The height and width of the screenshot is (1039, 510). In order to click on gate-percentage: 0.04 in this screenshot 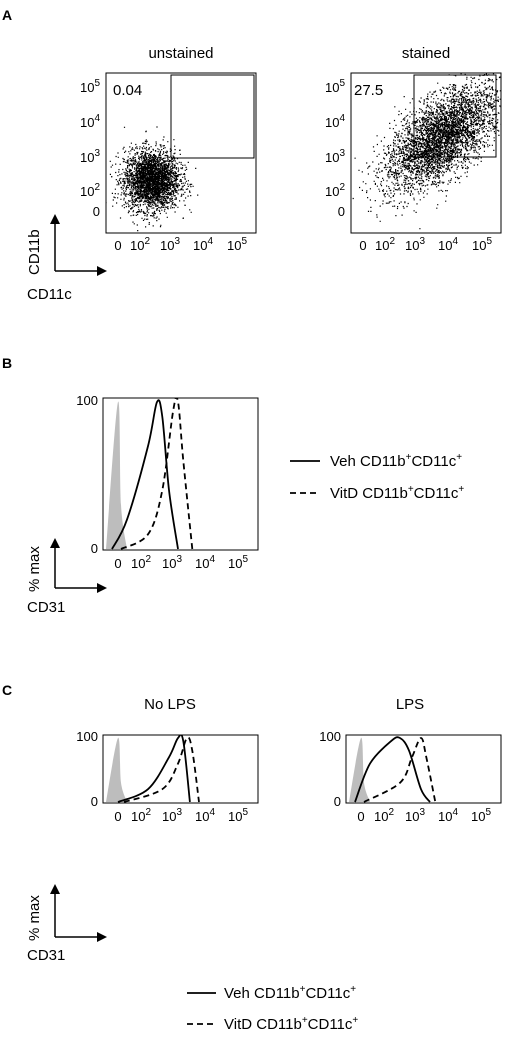, I will do `click(127, 90)`.